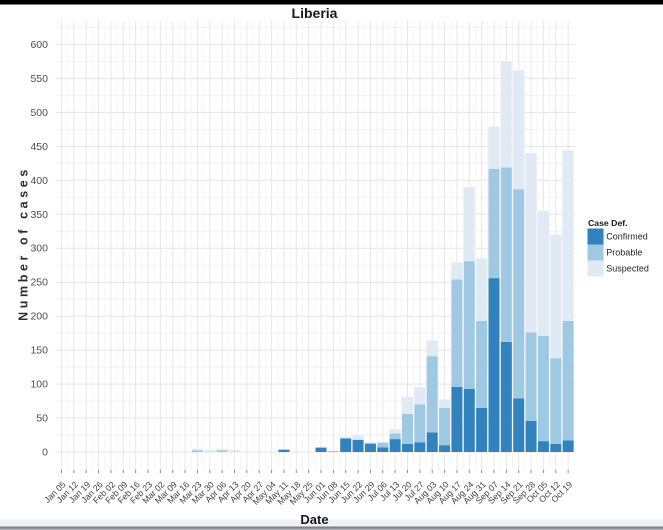 The height and width of the screenshot is (530, 663). What do you see at coordinates (39, 317) in the screenshot?
I see `svg-text: 200` at bounding box center [39, 317].